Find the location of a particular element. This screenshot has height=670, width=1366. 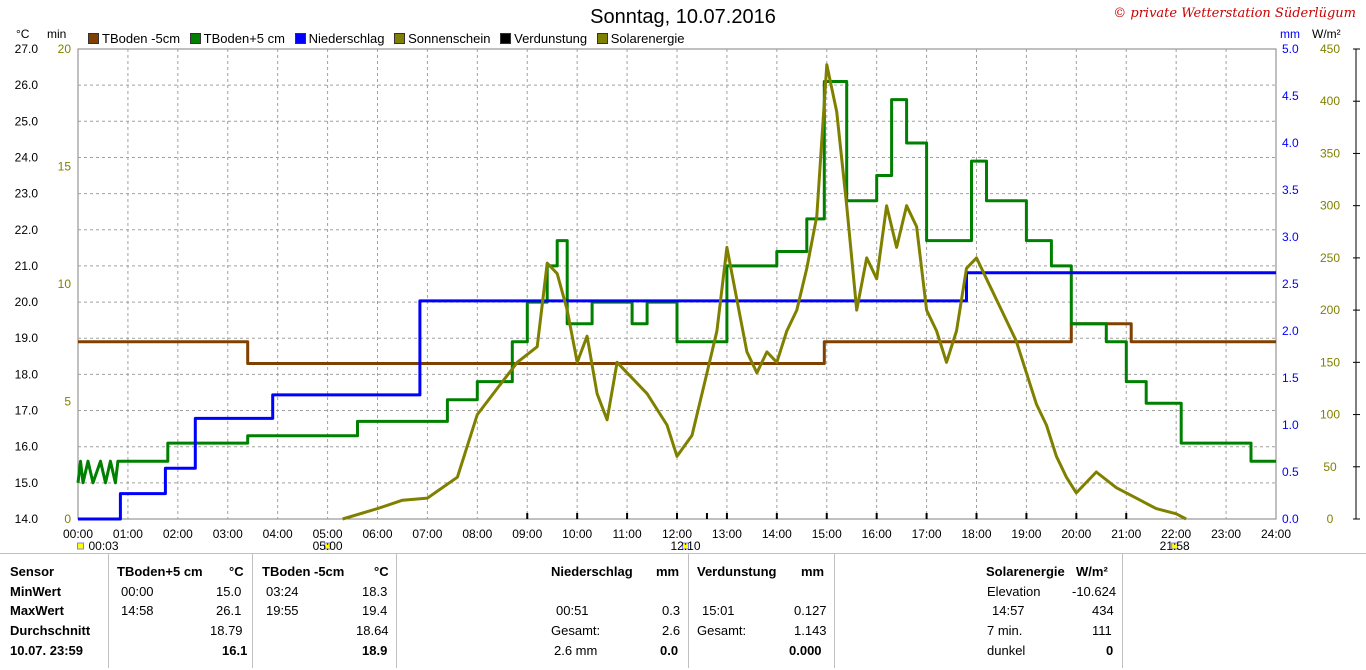

precip-tick-label: 1.5 is located at coordinates (1290, 378).